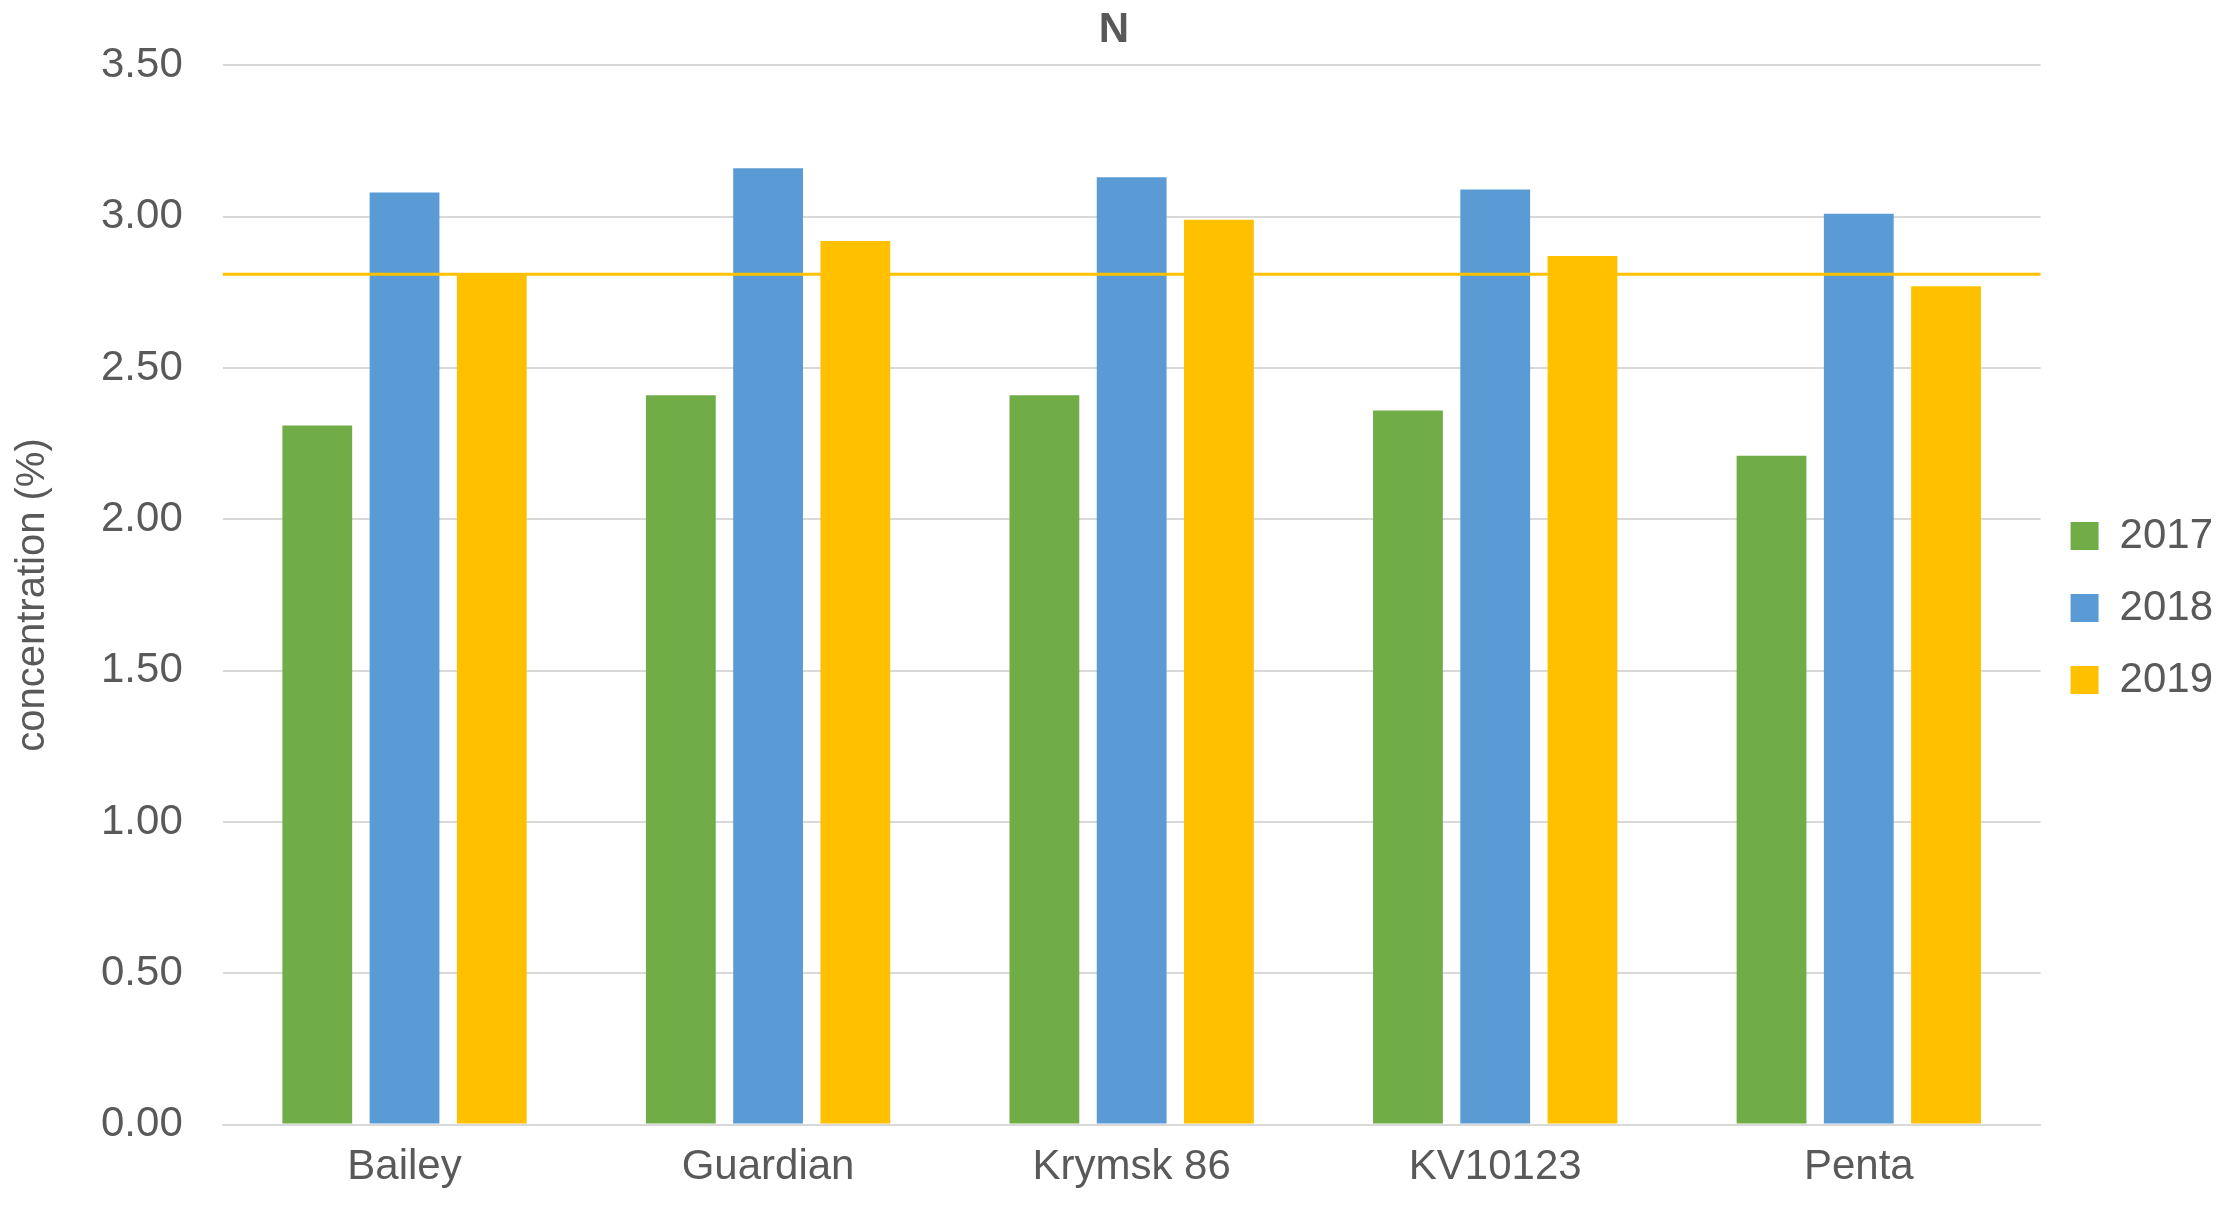  I want to click on y-axis-title: concentration (%), so click(30, 595).